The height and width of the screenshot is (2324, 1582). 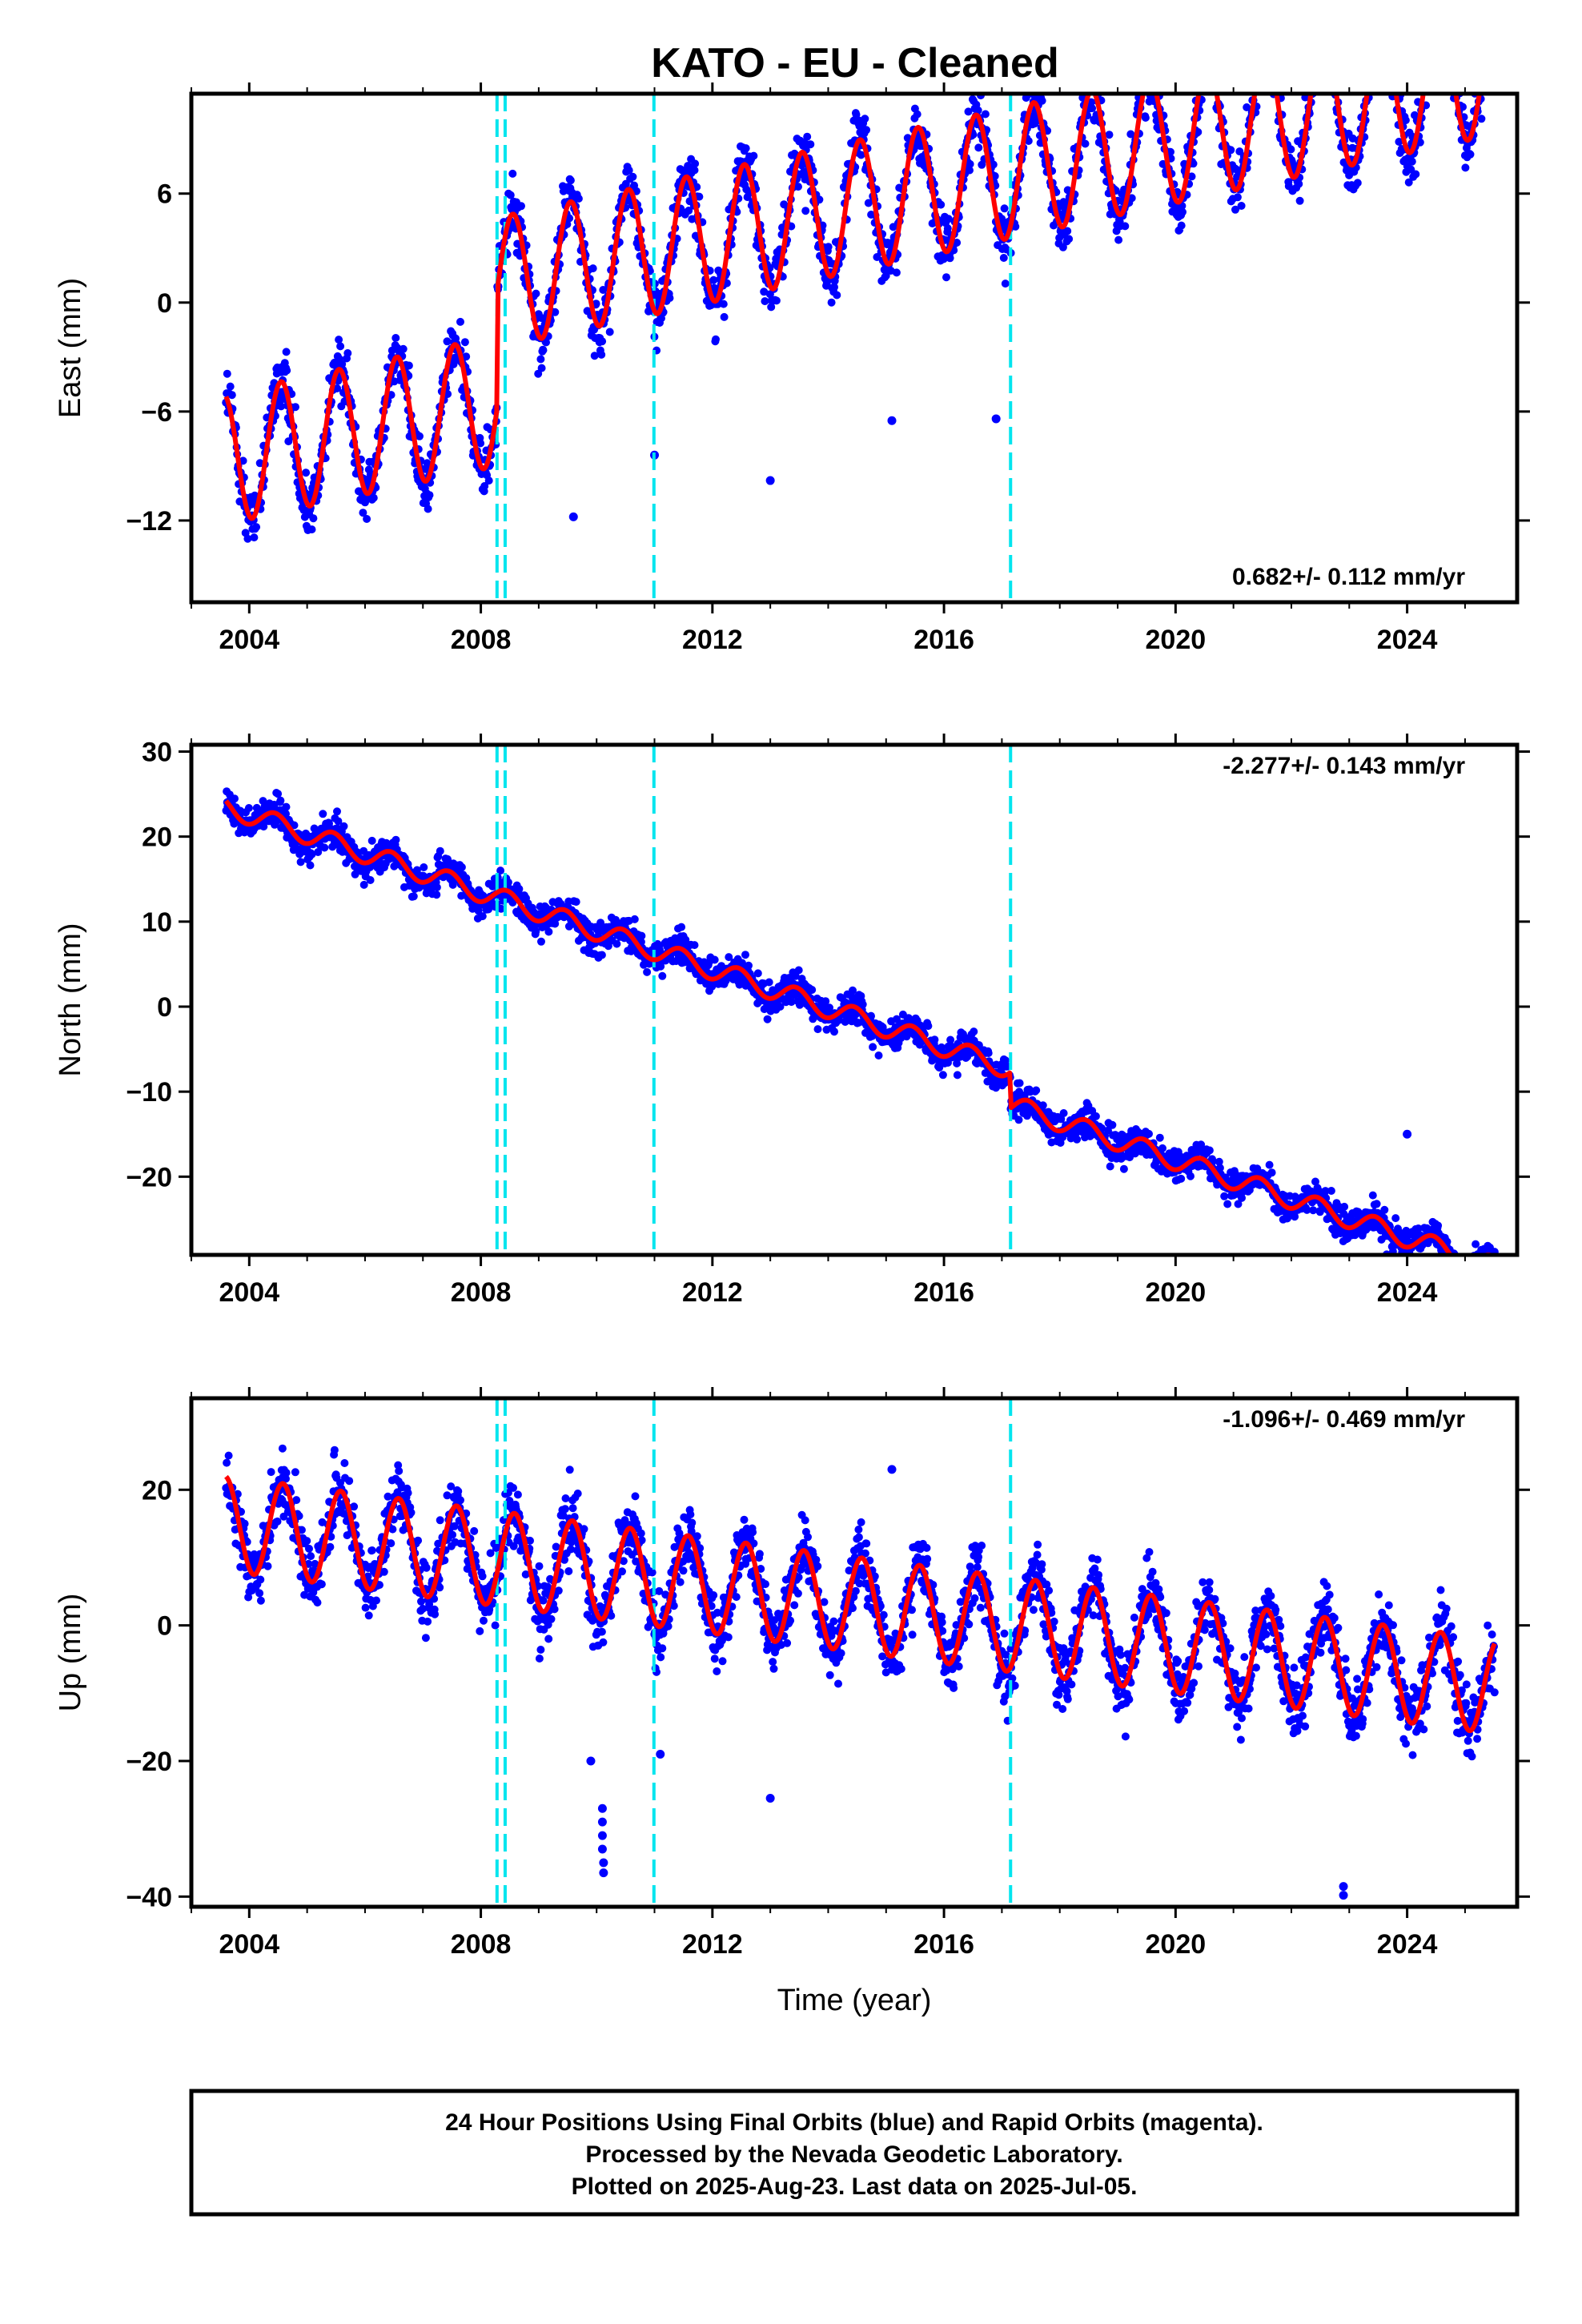 I want to click on east-x-tick-label-2: 2012, so click(x=712, y=640).